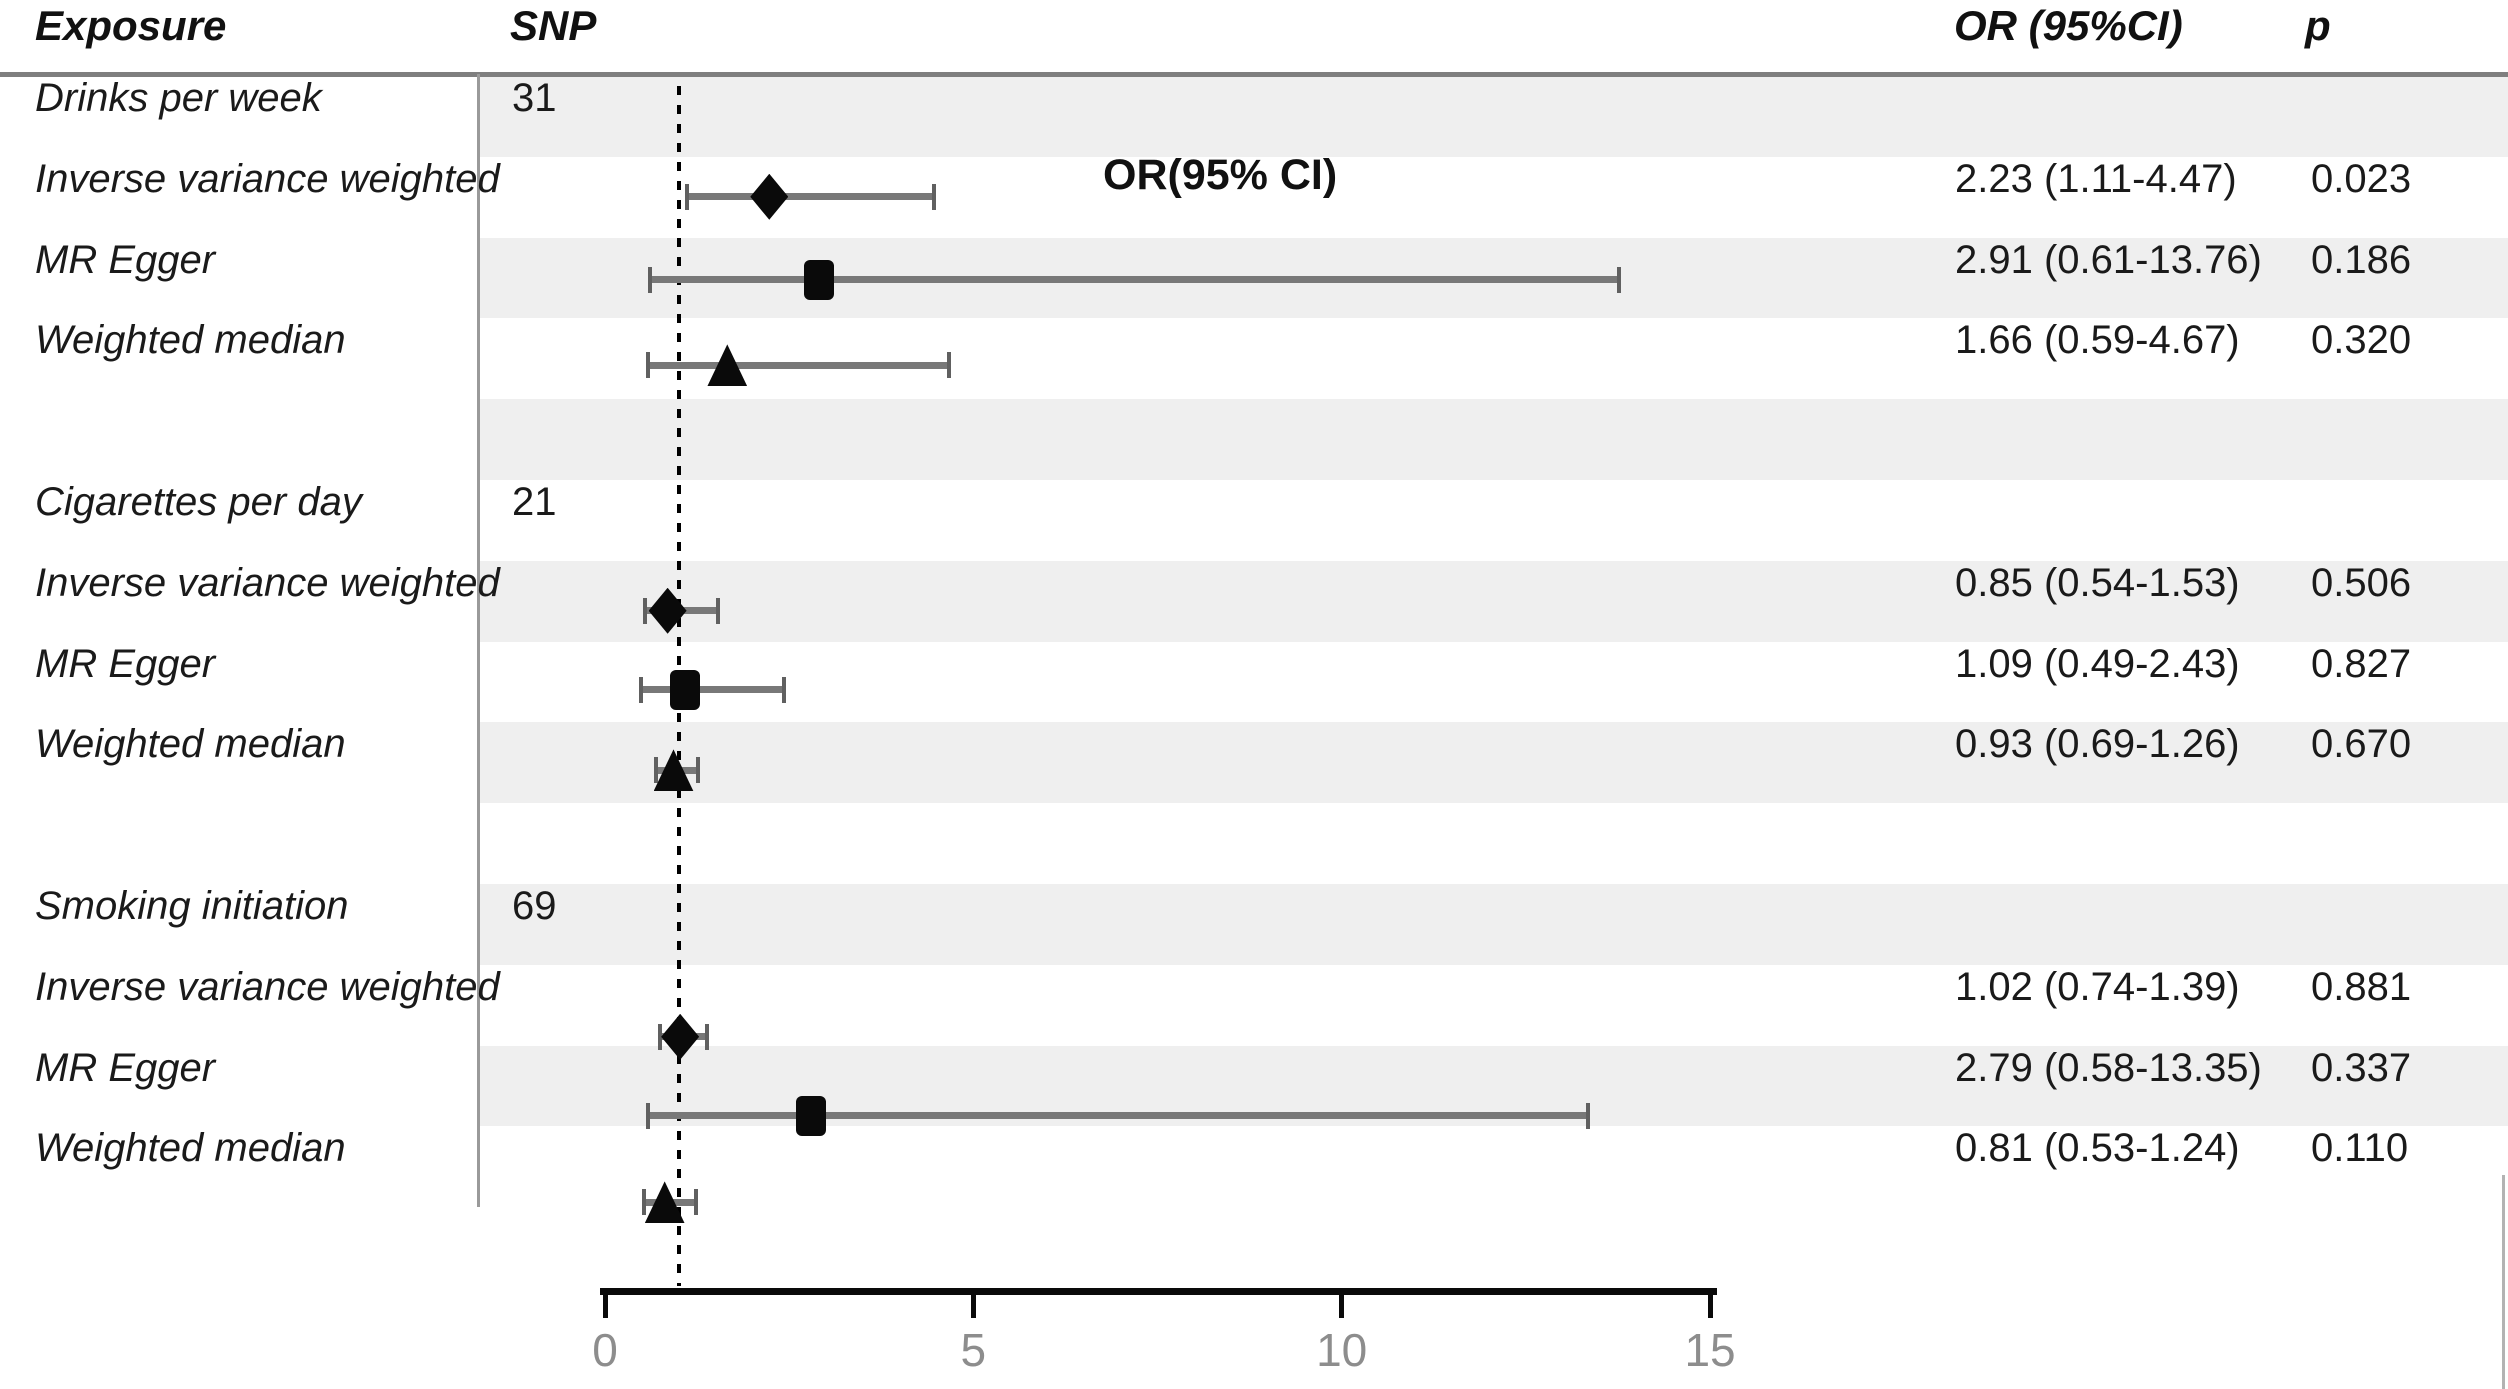  Describe the element at coordinates (2361, 663) in the screenshot. I see `p-value: 0.827` at that location.